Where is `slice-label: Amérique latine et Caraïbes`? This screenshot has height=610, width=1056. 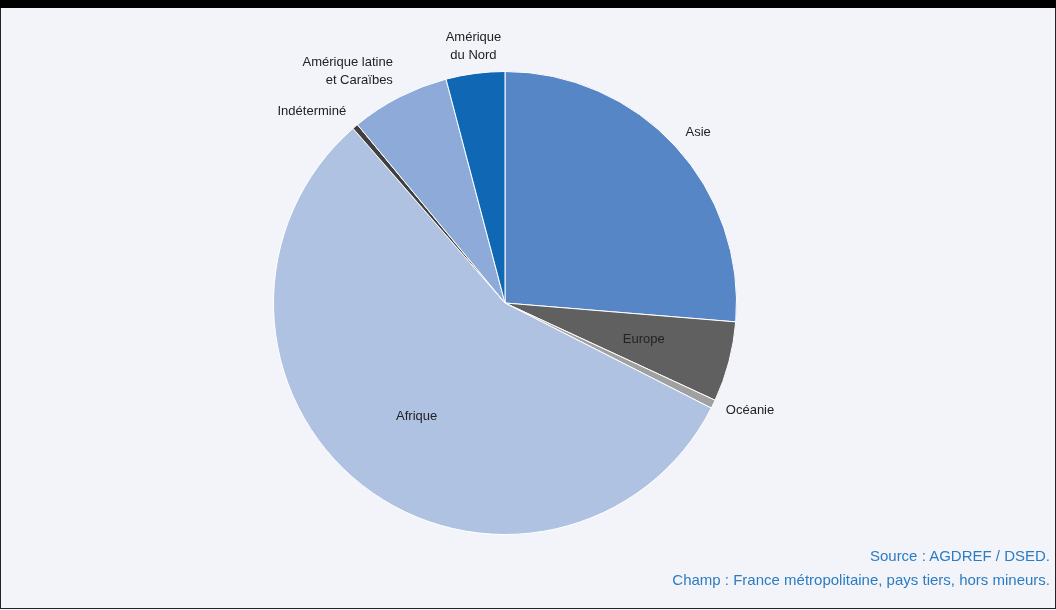 slice-label: Amérique latine et Caraïbes is located at coordinates (348, 71).